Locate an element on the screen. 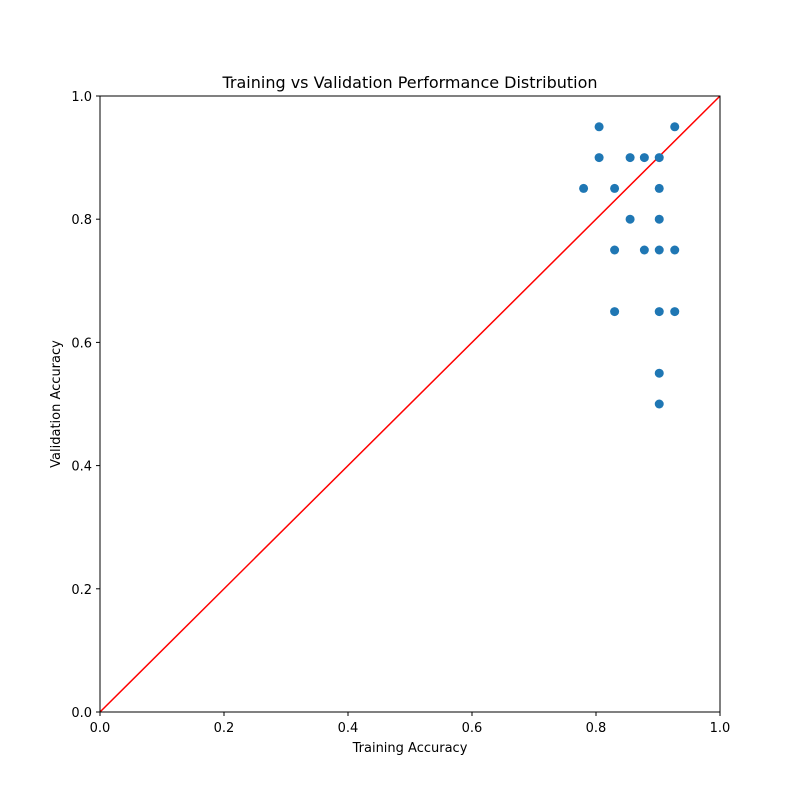  y-tick-label: 0.8 is located at coordinates (81, 220).